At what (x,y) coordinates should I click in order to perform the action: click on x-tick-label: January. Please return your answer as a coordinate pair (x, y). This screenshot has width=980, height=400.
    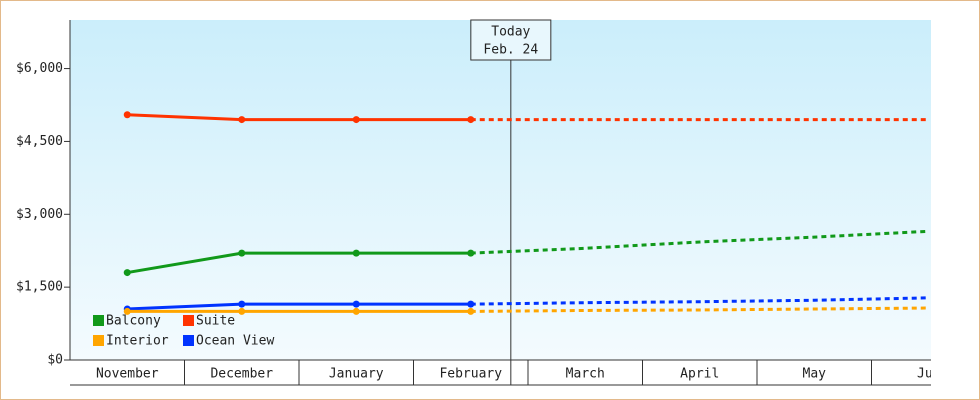
    Looking at the image, I should click on (356, 374).